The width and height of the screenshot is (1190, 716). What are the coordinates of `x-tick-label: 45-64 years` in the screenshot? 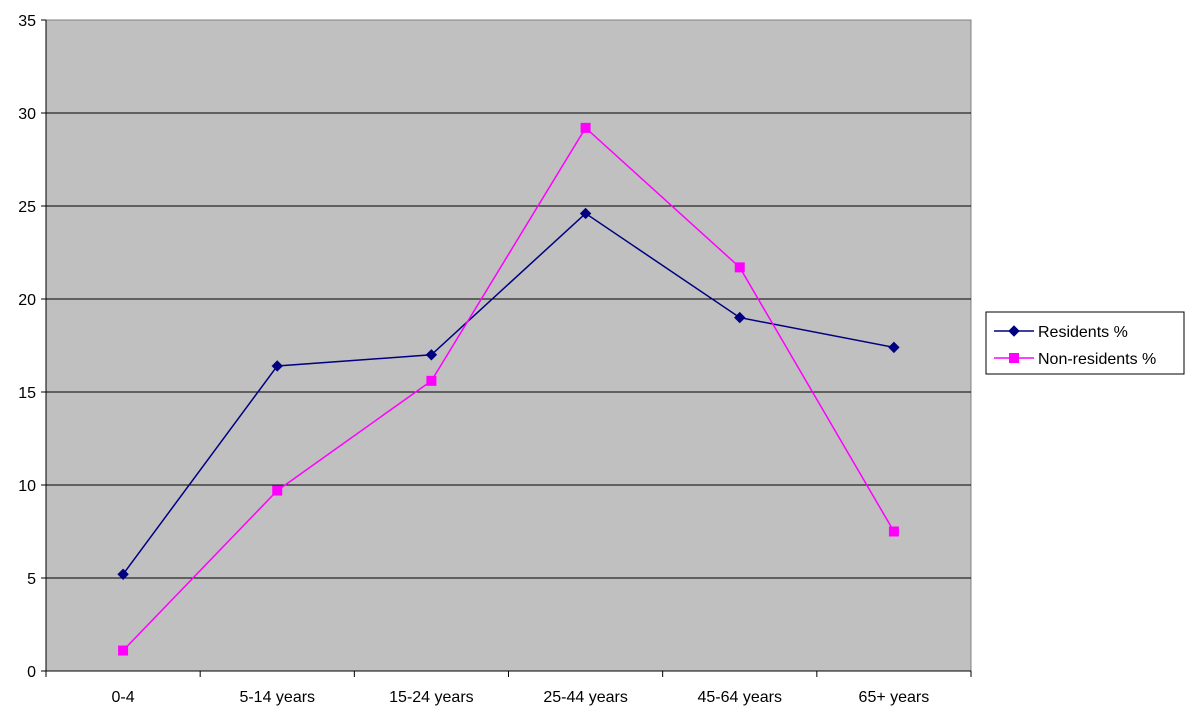 It's located at (740, 697).